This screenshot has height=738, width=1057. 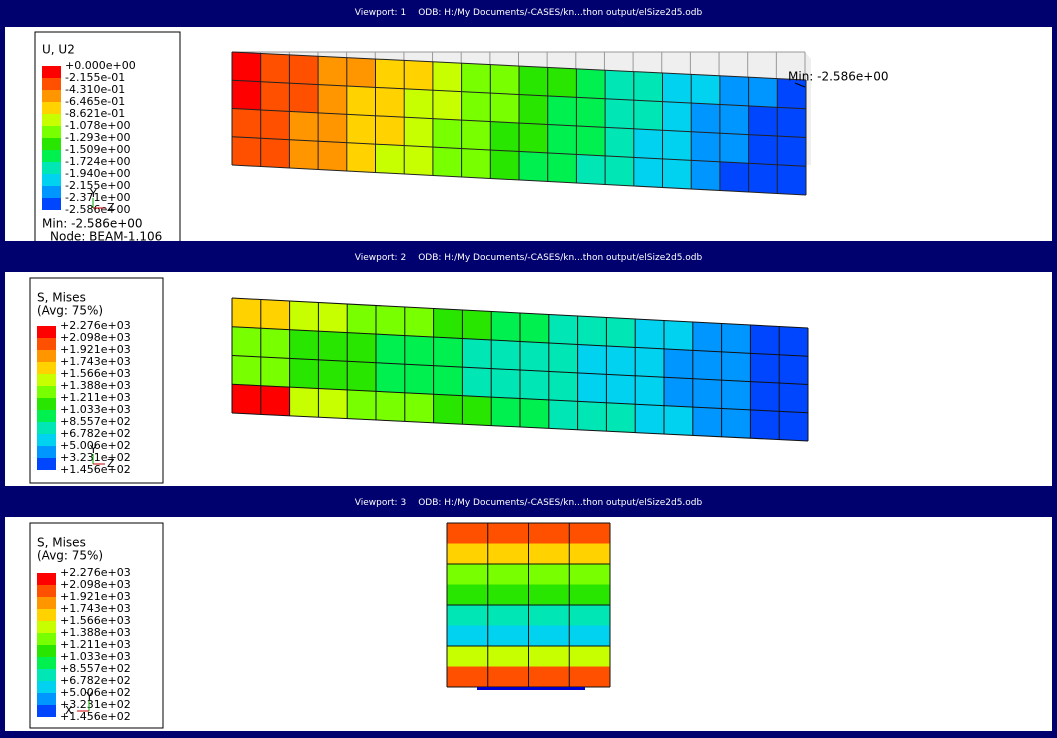 What do you see at coordinates (97, 149) in the screenshot?
I see `legend-label: -1.509e+00` at bounding box center [97, 149].